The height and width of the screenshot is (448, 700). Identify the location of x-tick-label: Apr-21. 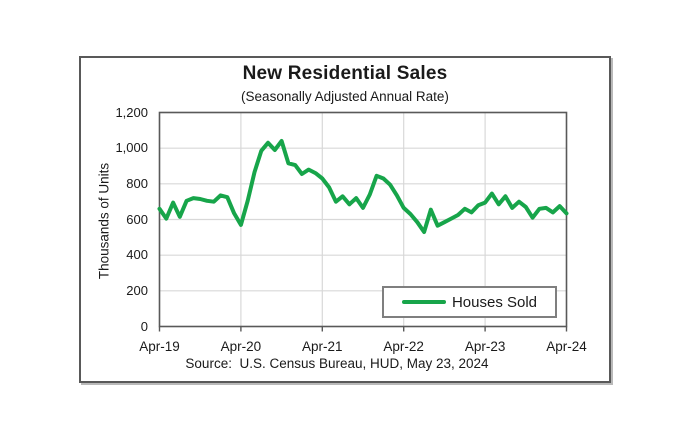
(322, 346).